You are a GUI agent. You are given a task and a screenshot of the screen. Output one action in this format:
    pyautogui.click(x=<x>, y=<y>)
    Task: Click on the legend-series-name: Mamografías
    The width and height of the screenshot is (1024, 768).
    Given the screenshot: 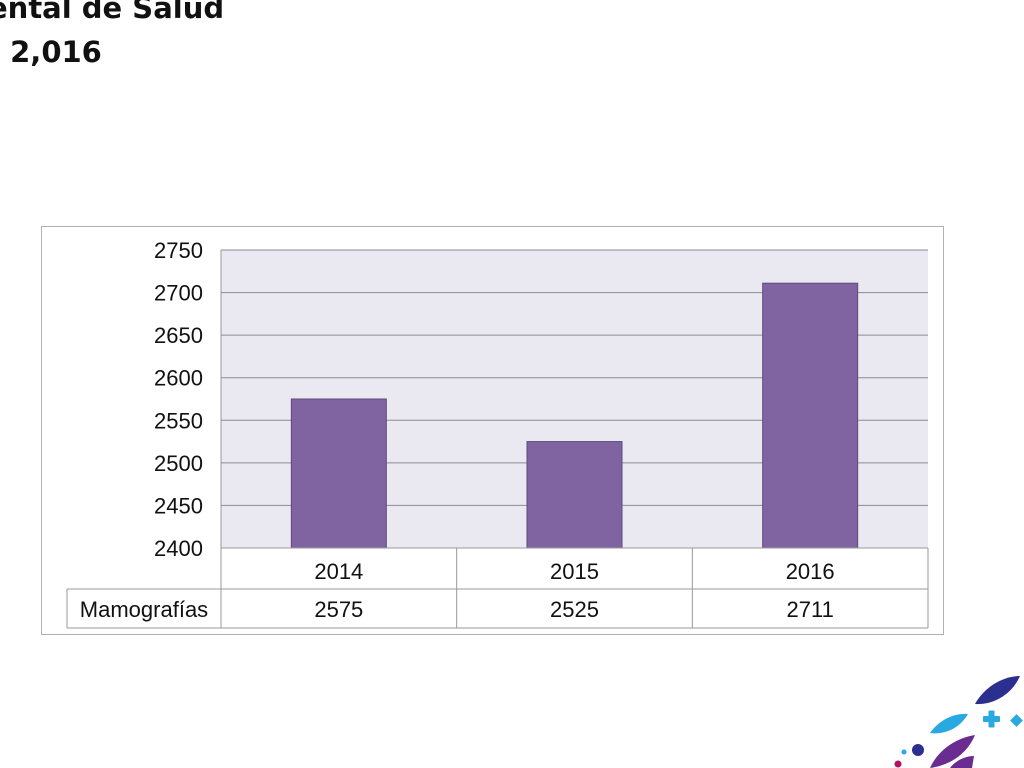 What is the action you would take?
    pyautogui.click(x=144, y=609)
    